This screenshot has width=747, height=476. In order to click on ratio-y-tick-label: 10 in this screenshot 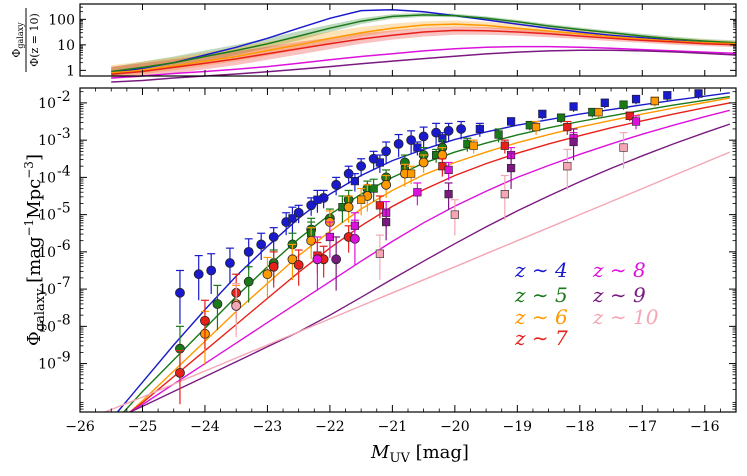, I will do `click(66, 46)`.